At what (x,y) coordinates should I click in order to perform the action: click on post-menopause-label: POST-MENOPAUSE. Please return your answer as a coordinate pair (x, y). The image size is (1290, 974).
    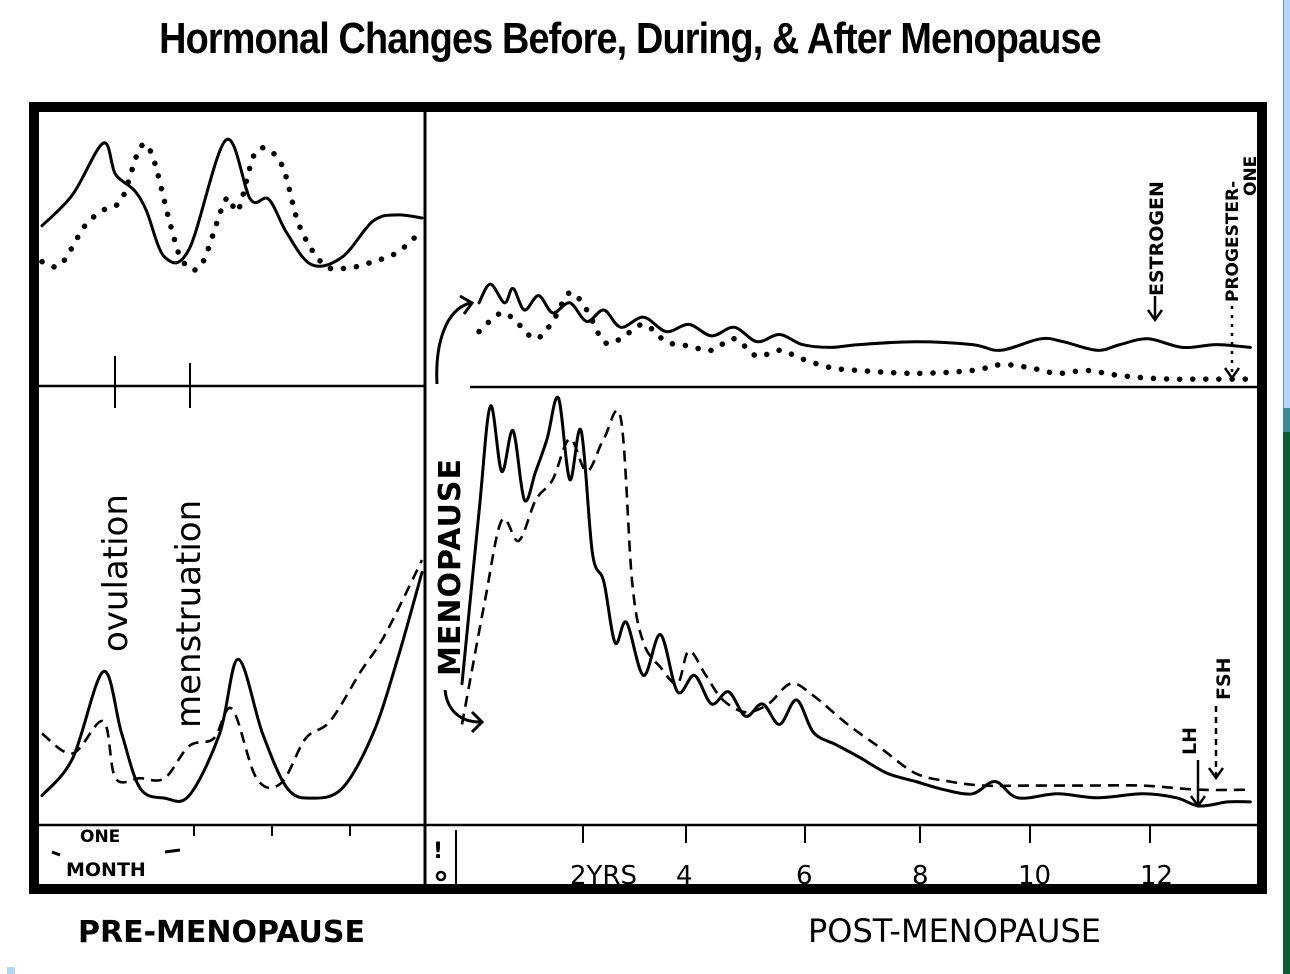
    Looking at the image, I should click on (954, 931).